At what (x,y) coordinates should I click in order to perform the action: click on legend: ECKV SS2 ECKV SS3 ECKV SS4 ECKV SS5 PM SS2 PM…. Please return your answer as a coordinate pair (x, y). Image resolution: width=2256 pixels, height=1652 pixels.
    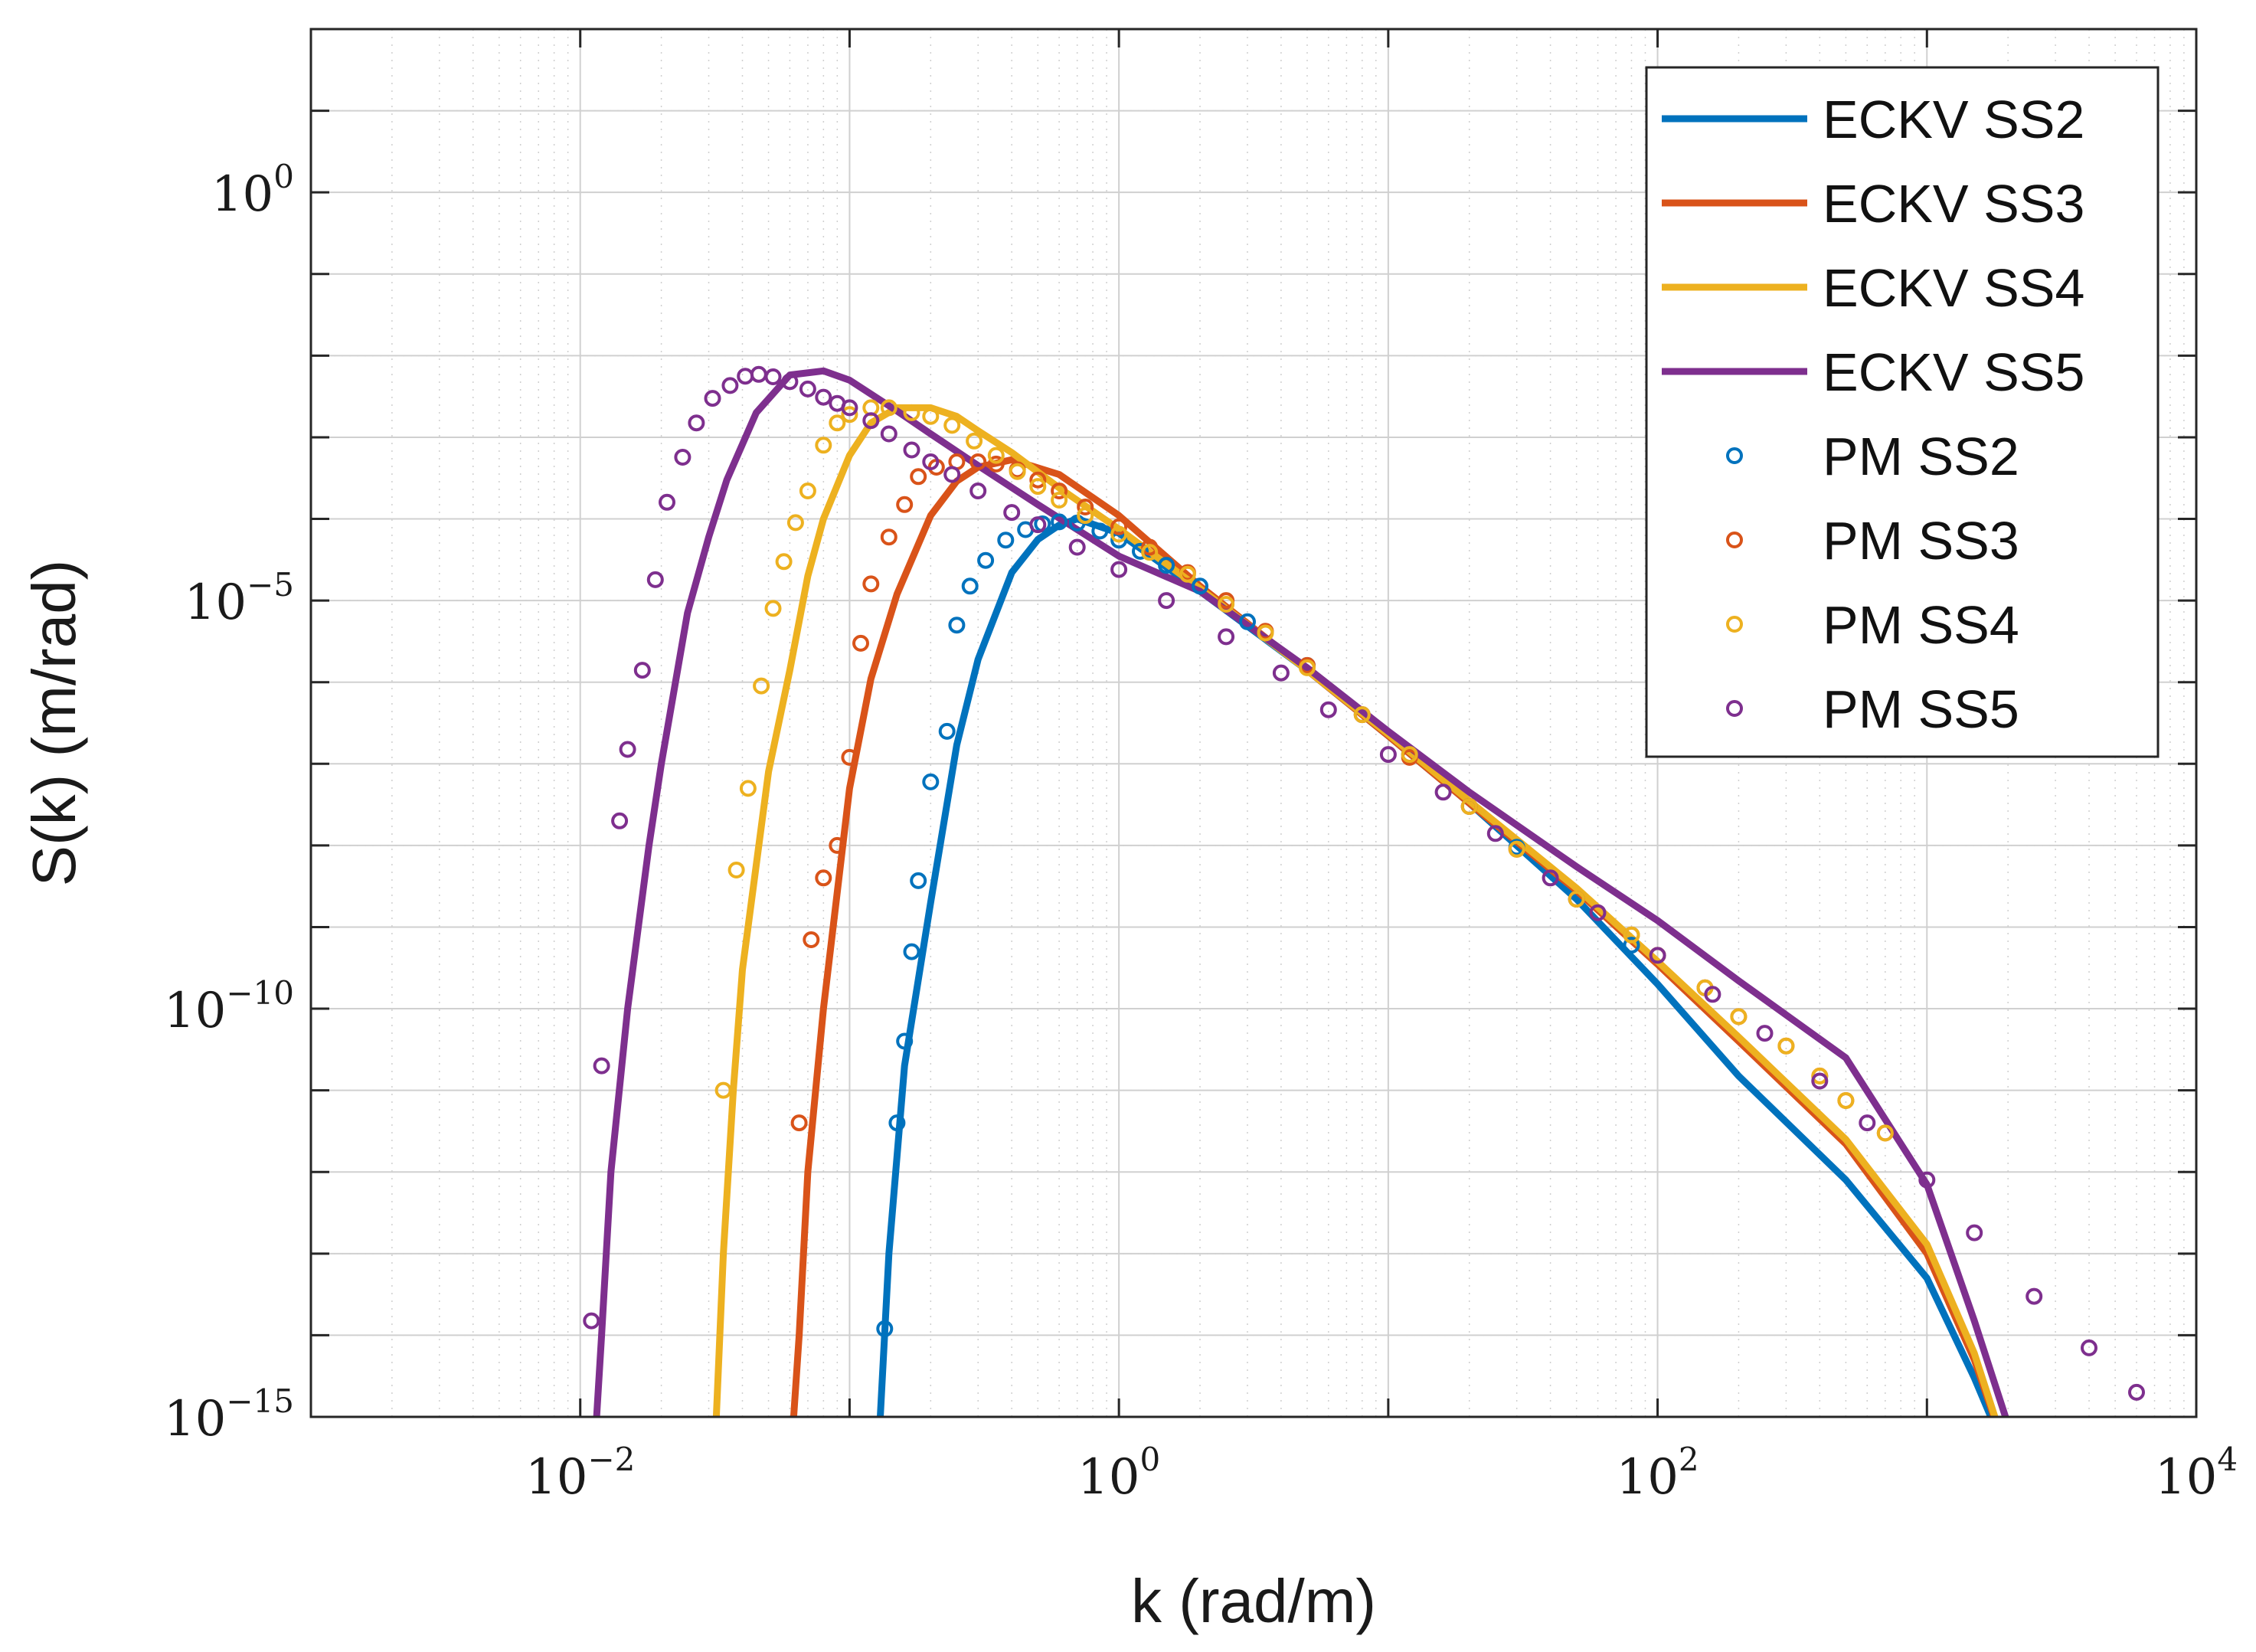
    Looking at the image, I should click on (1902, 412).